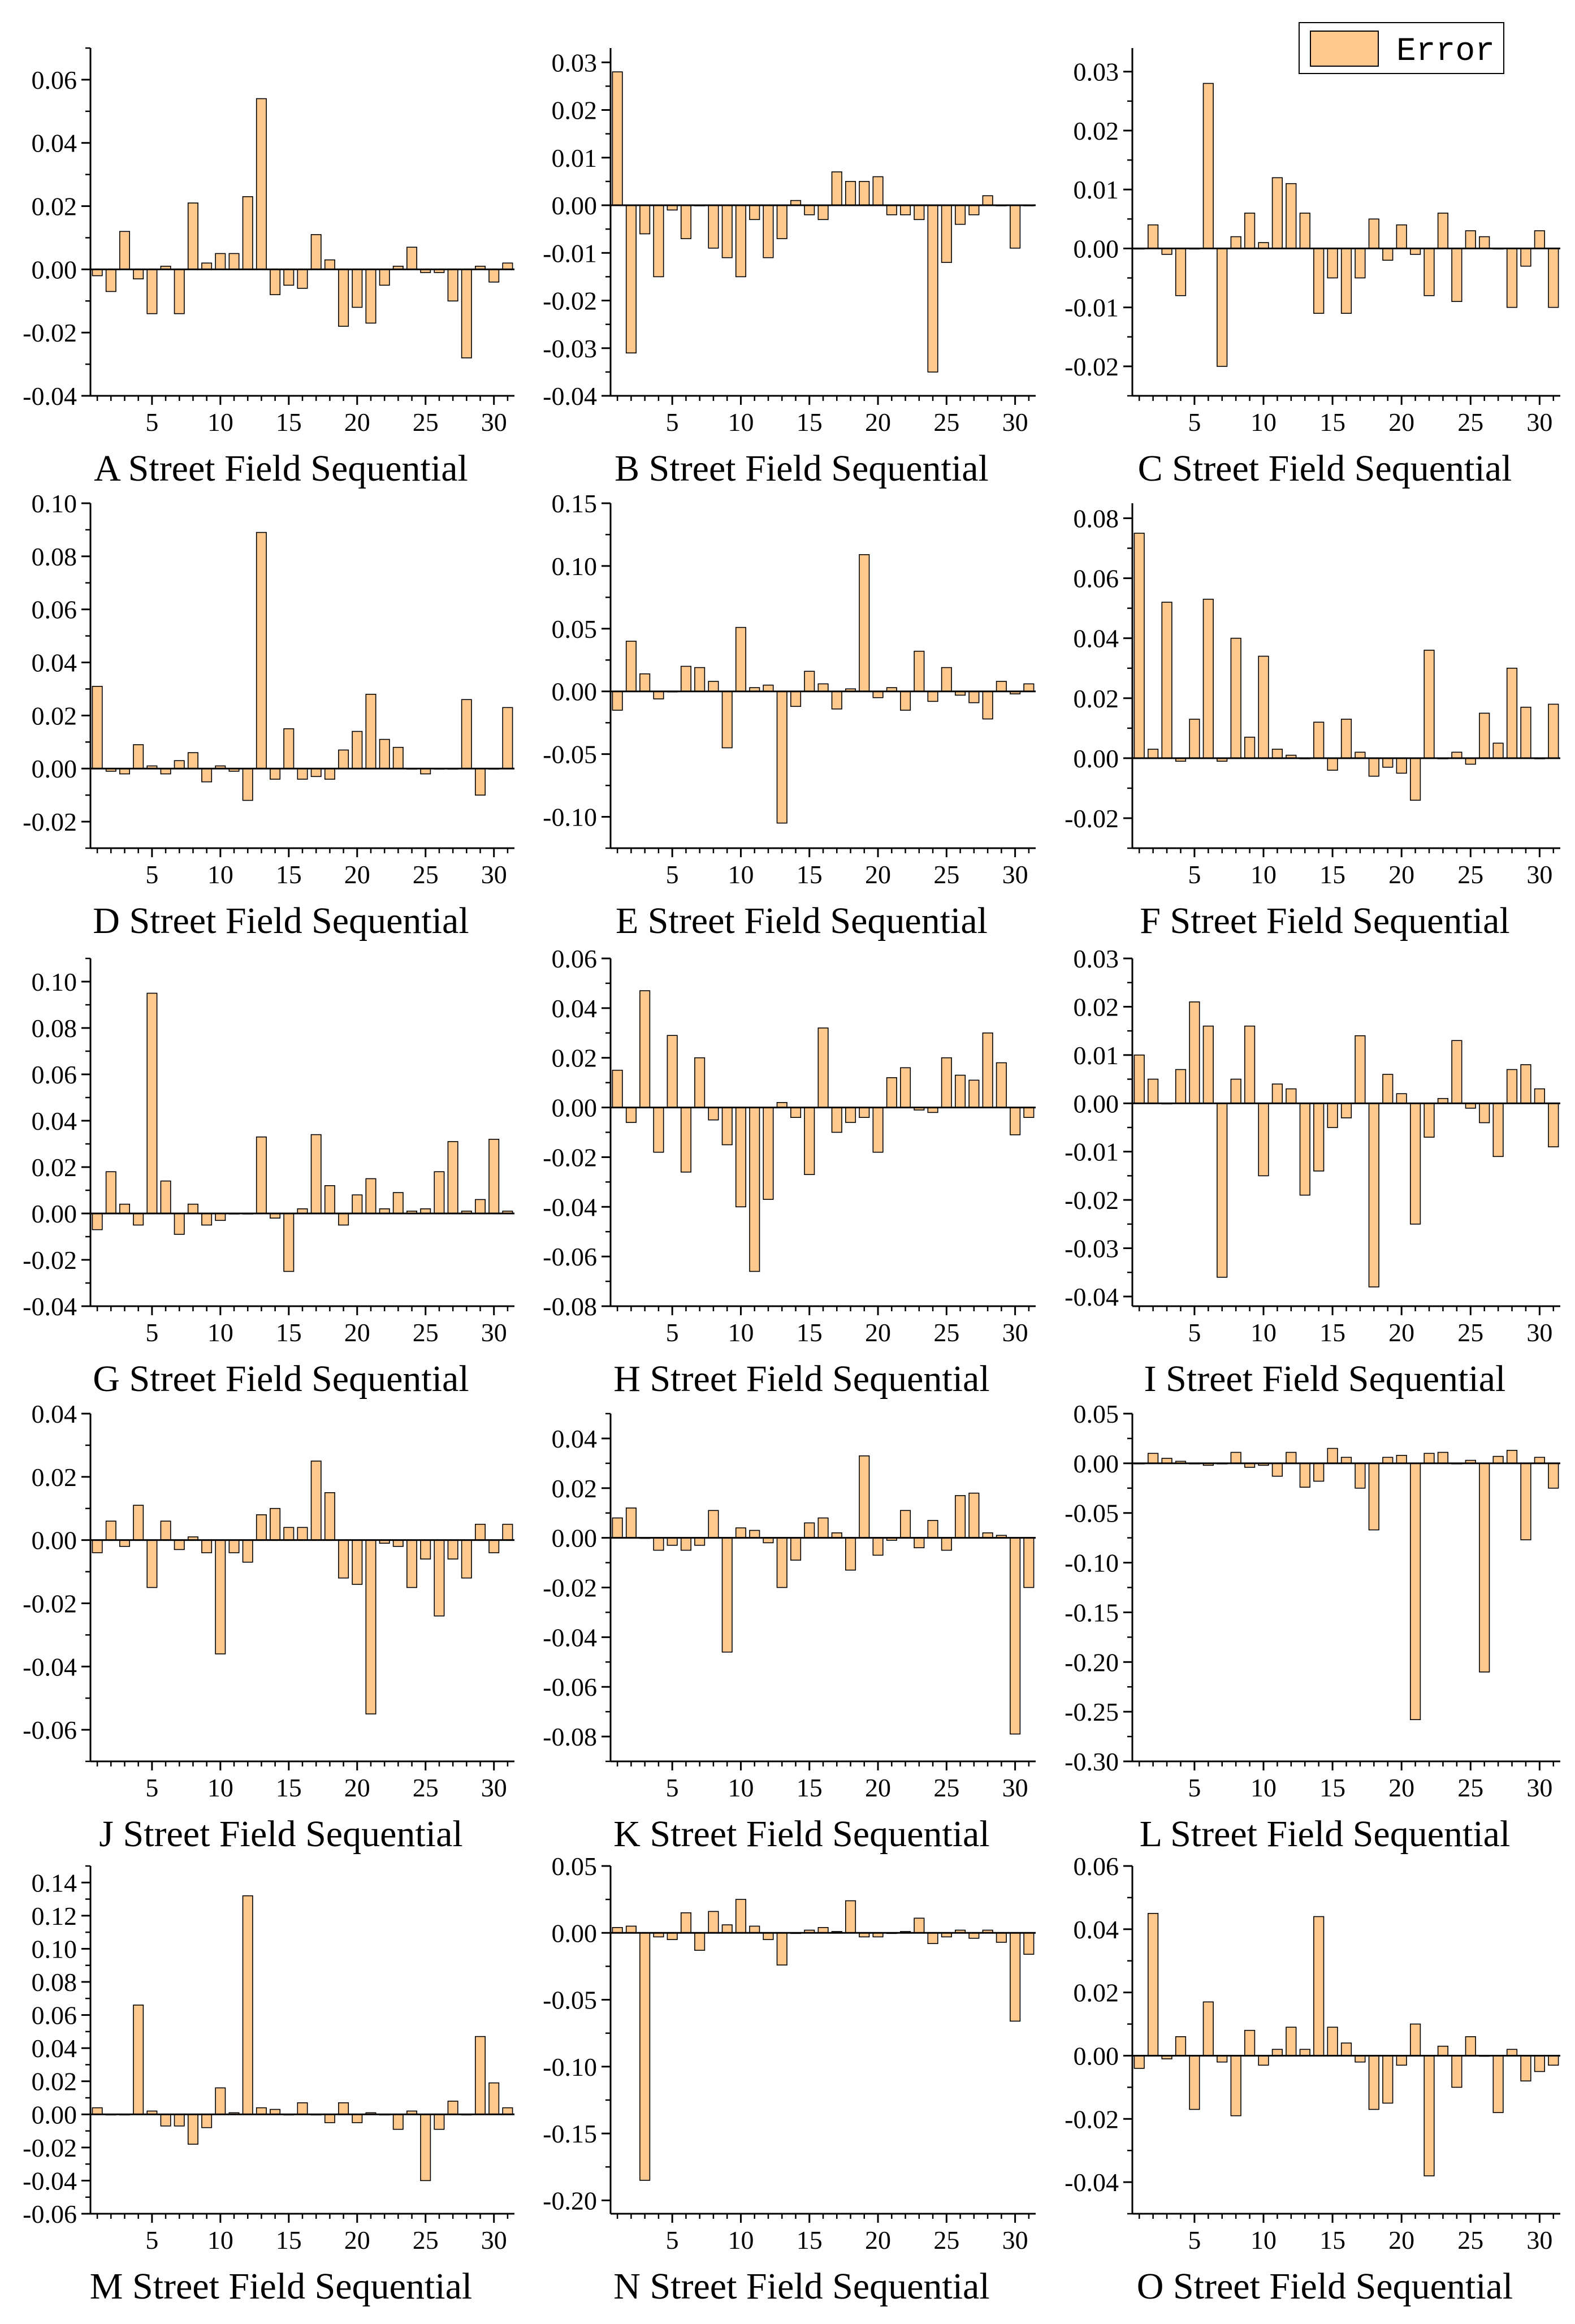 Image resolution: width=1575 pixels, height=2324 pixels. I want to click on ytick-label-b-4: 0.00, so click(575, 206).